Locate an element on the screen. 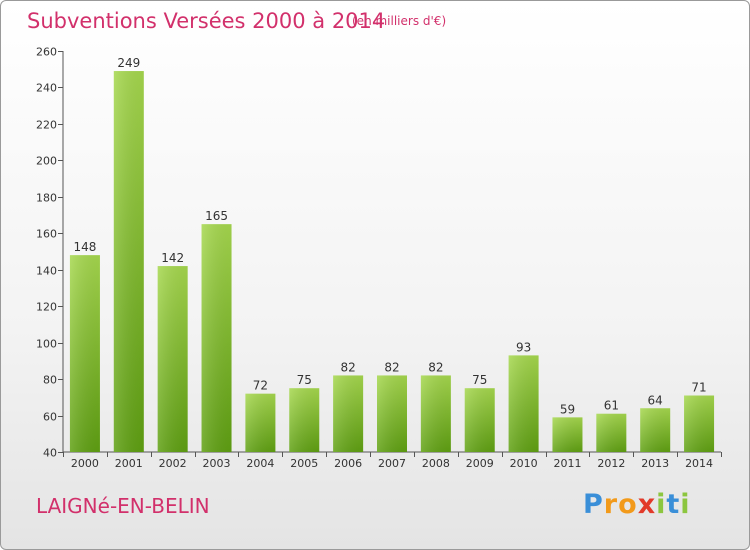 Image resolution: width=750 pixels, height=550 pixels. logo-letter: r is located at coordinates (611, 504).